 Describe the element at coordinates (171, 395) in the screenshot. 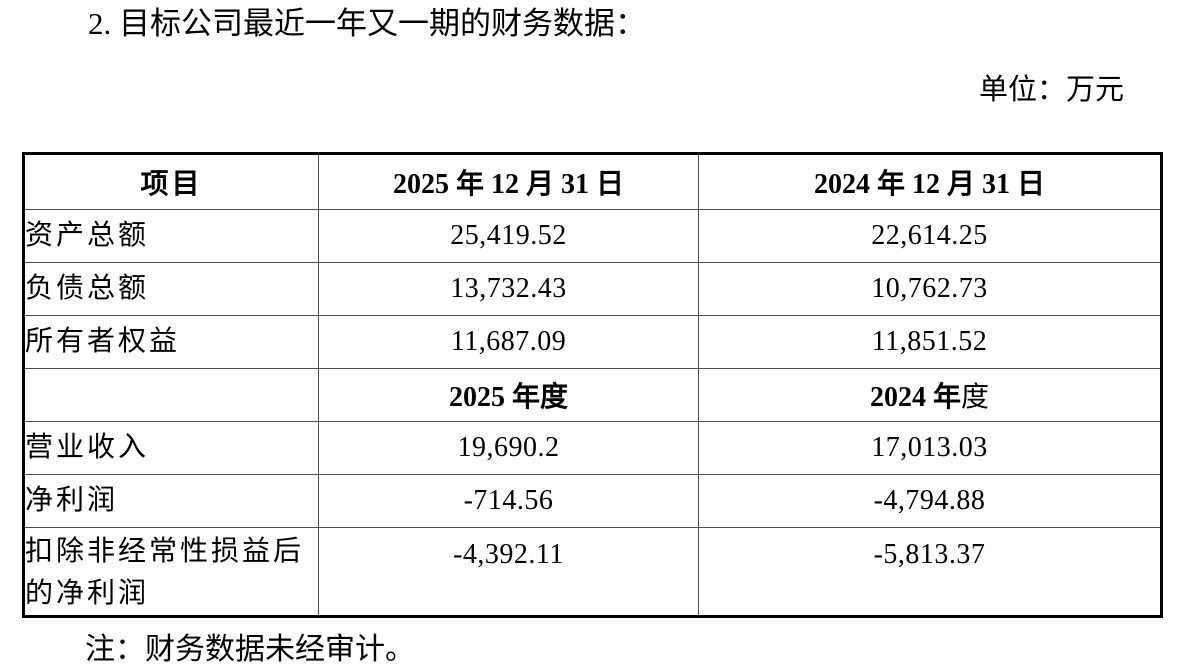

I see `cell-period-empty` at that location.